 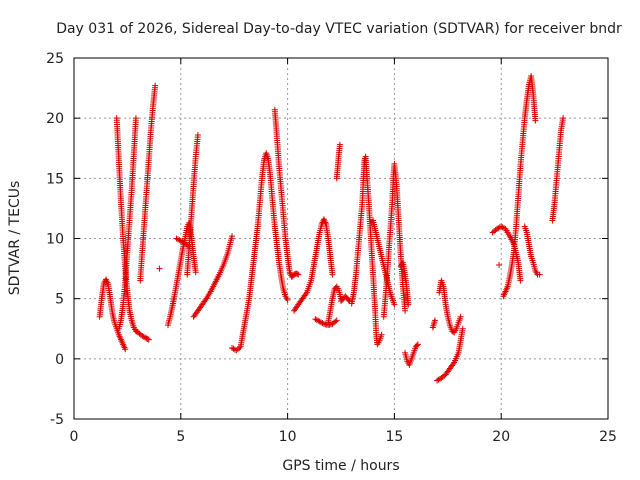 What do you see at coordinates (608, 437) in the screenshot?
I see `x-tick-label: 25` at bounding box center [608, 437].